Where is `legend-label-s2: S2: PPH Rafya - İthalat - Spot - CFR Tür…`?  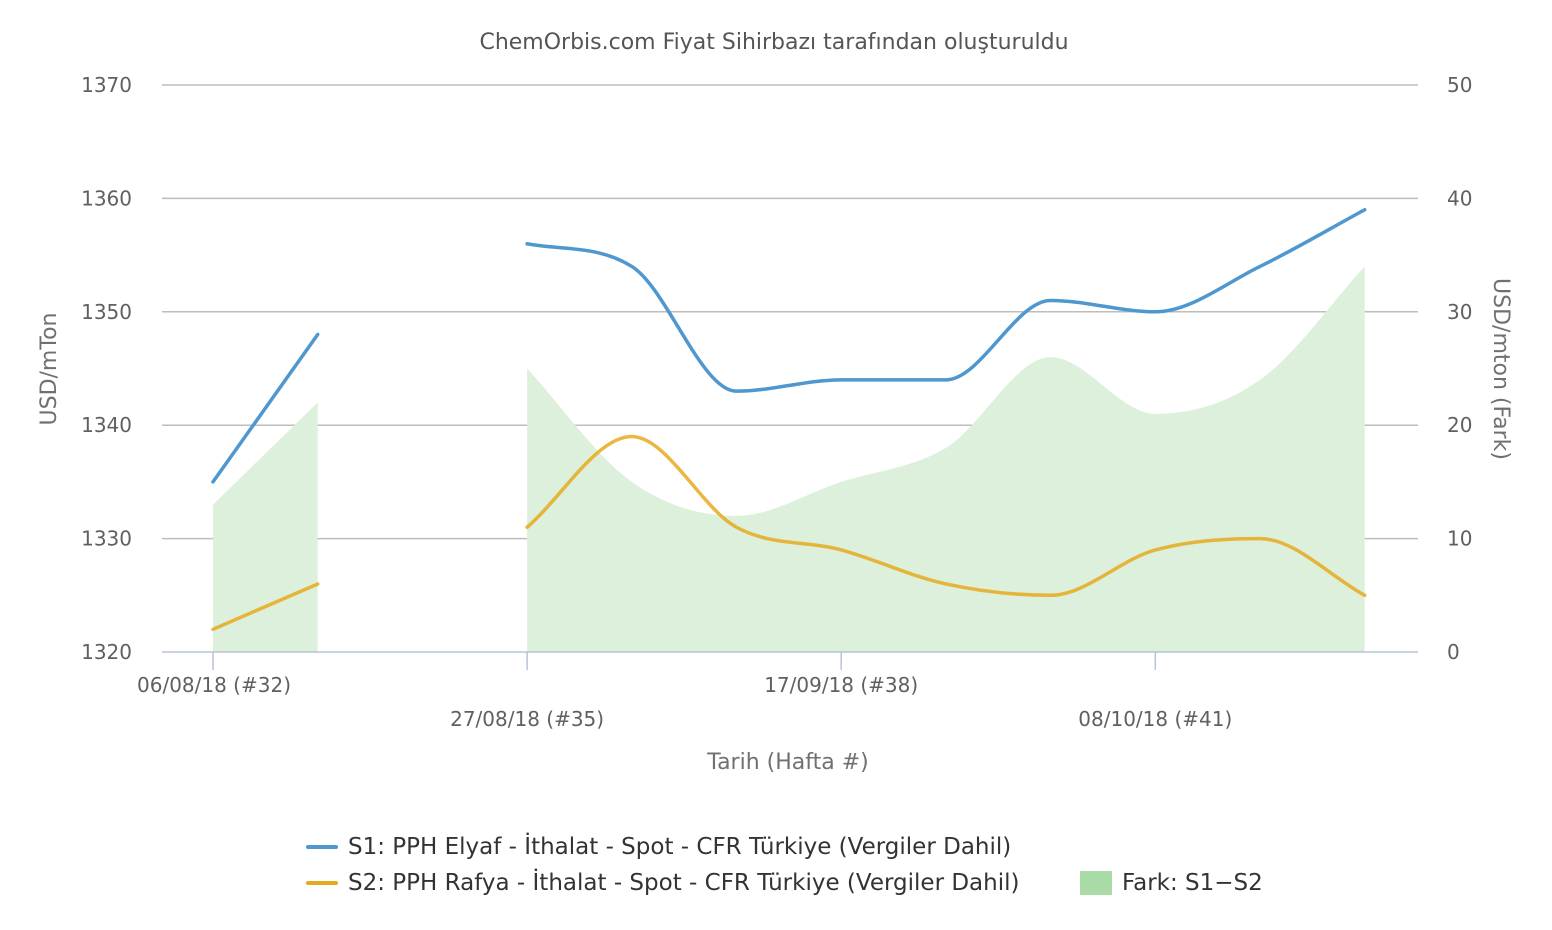 legend-label-s2: S2: PPH Rafya - İthalat - Spot - CFR Tür… is located at coordinates (684, 883).